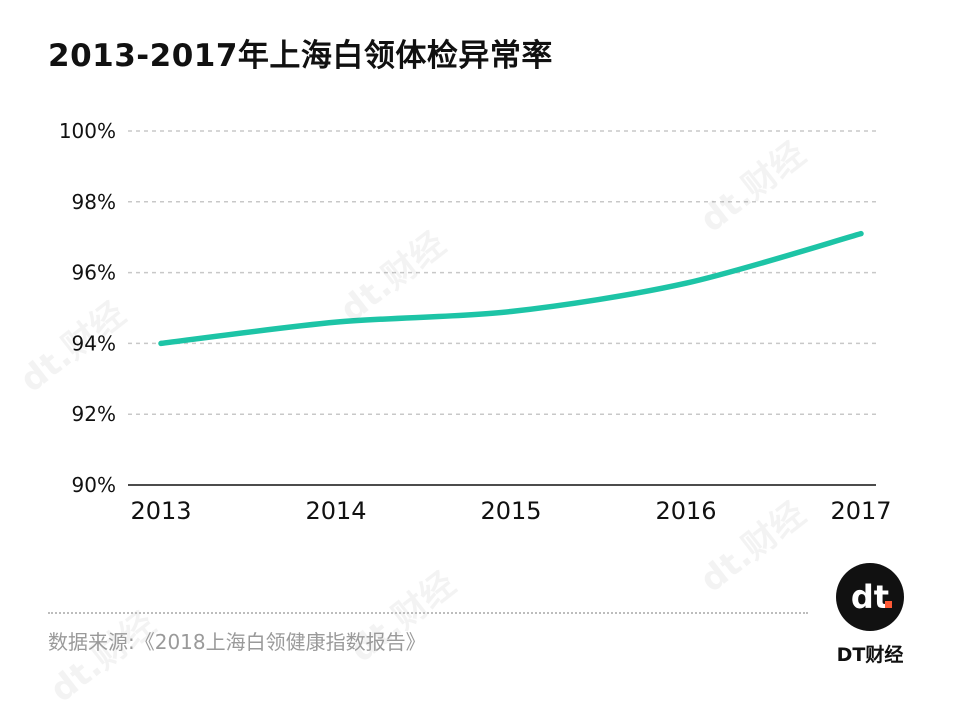 Image resolution: width=960 pixels, height=711 pixels. Describe the element at coordinates (685, 511) in the screenshot. I see `x-tick-label: 2016` at that location.